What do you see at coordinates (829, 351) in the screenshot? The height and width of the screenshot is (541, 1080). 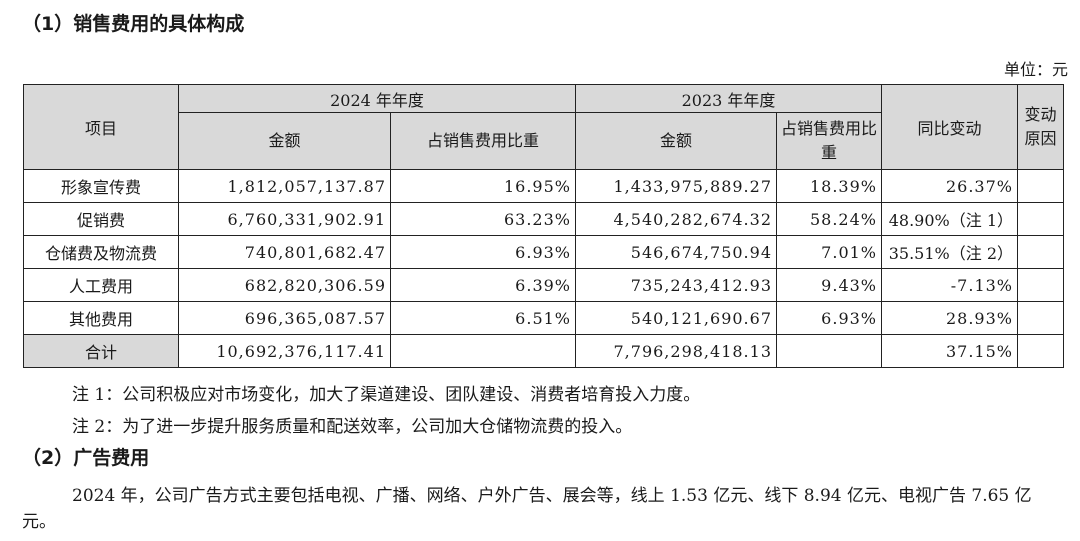 I see `cell-total-ratio-2023` at bounding box center [829, 351].